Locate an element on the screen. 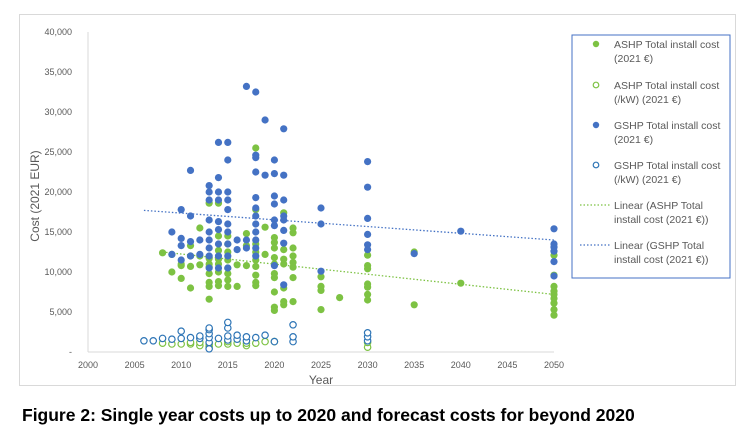 The image size is (751, 436). x-axis-title: Year is located at coordinates (321, 380).